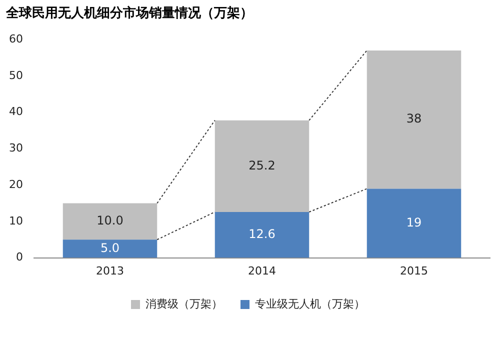 This screenshot has height=350, width=500. I want to click on chart-title: 全球民用无人机细分市场销量情况（万架）, so click(129, 13).